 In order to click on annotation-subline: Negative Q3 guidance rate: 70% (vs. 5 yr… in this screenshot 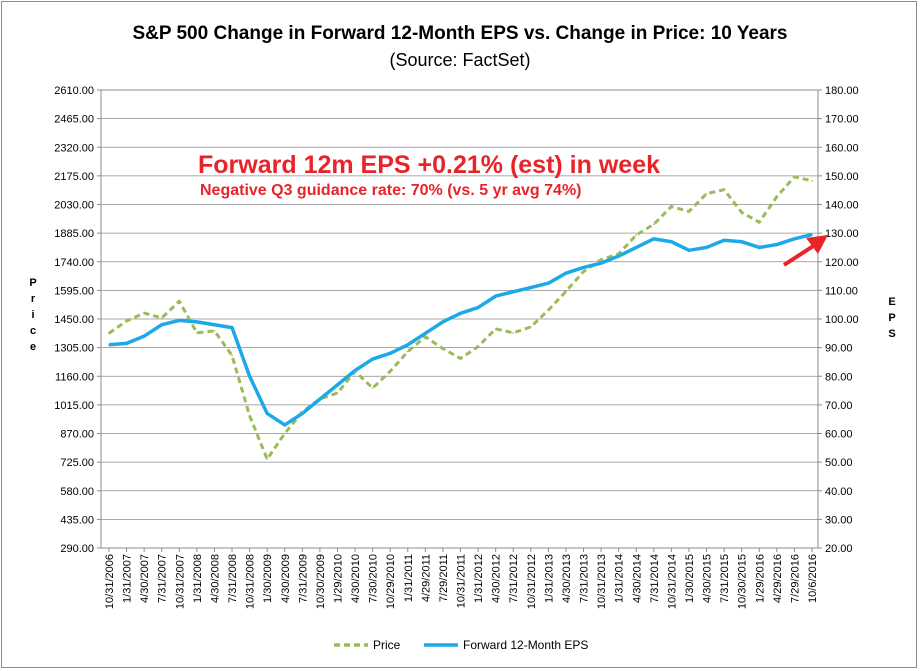, I will do `click(391, 190)`.